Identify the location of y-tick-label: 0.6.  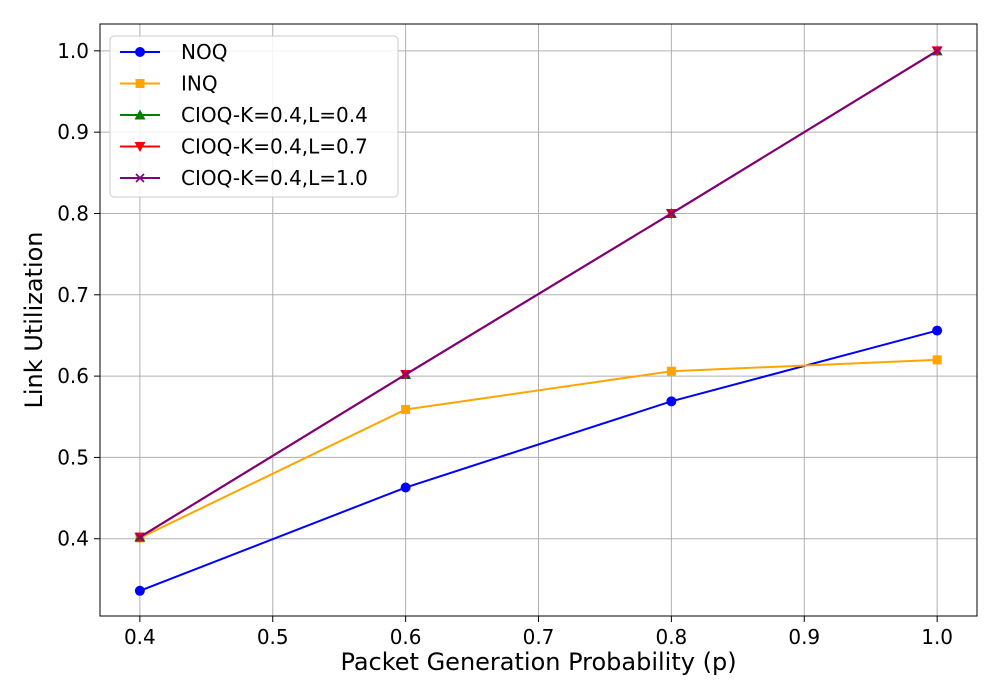
(73, 376).